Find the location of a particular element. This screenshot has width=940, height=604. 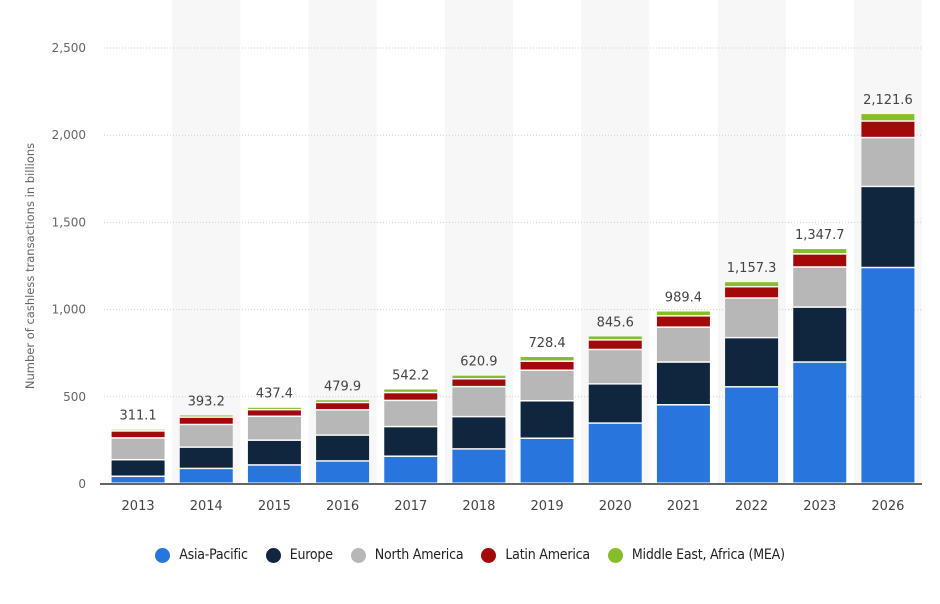

x-tick-label: 2013 is located at coordinates (138, 506).